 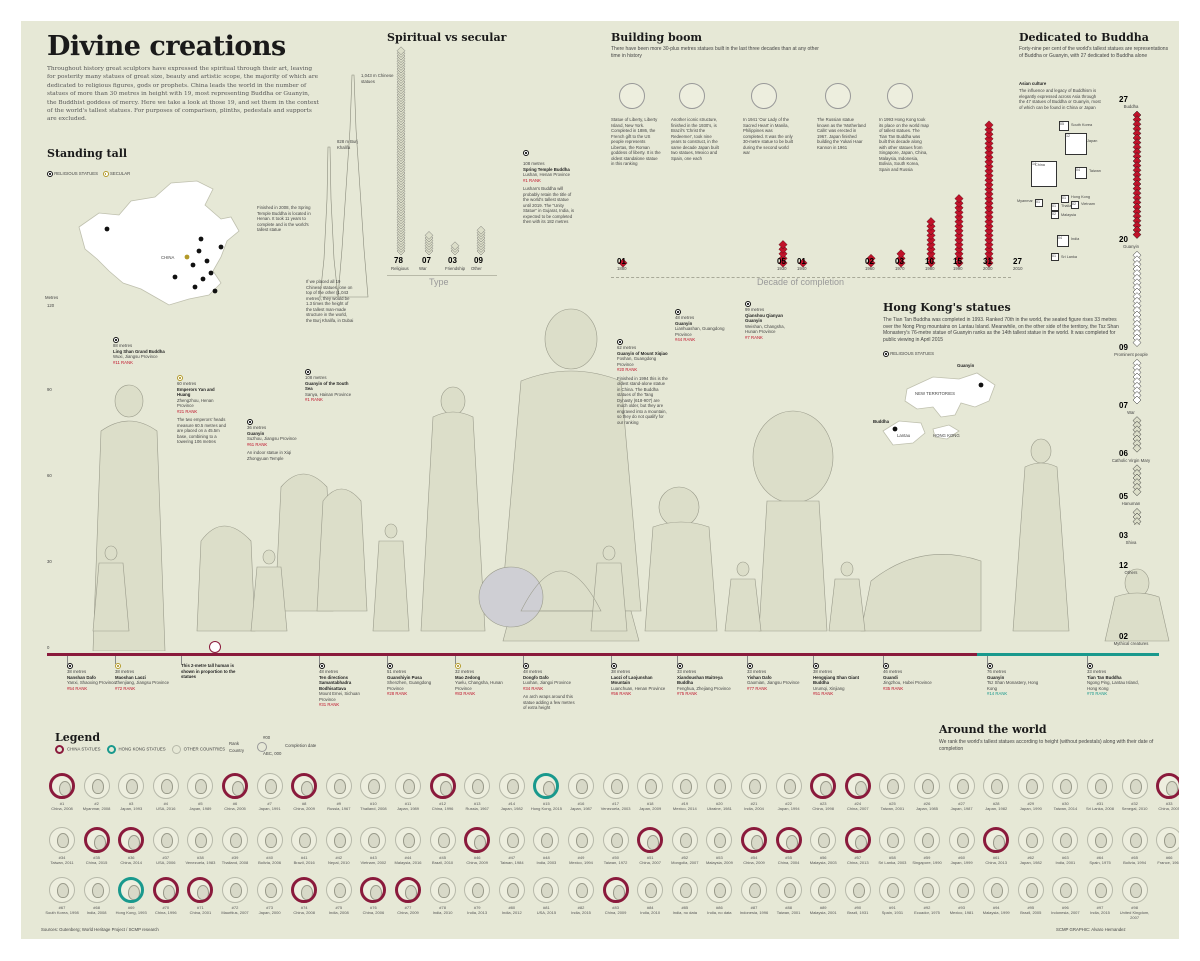 What do you see at coordinates (397, 671) in the screenshot?
I see `statue-height: 51 metres` at bounding box center [397, 671].